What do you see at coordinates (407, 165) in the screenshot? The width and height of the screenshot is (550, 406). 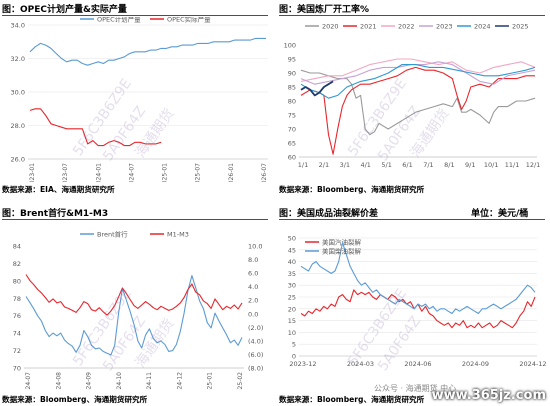 I see `x-tick-label: 6/1` at bounding box center [407, 165].